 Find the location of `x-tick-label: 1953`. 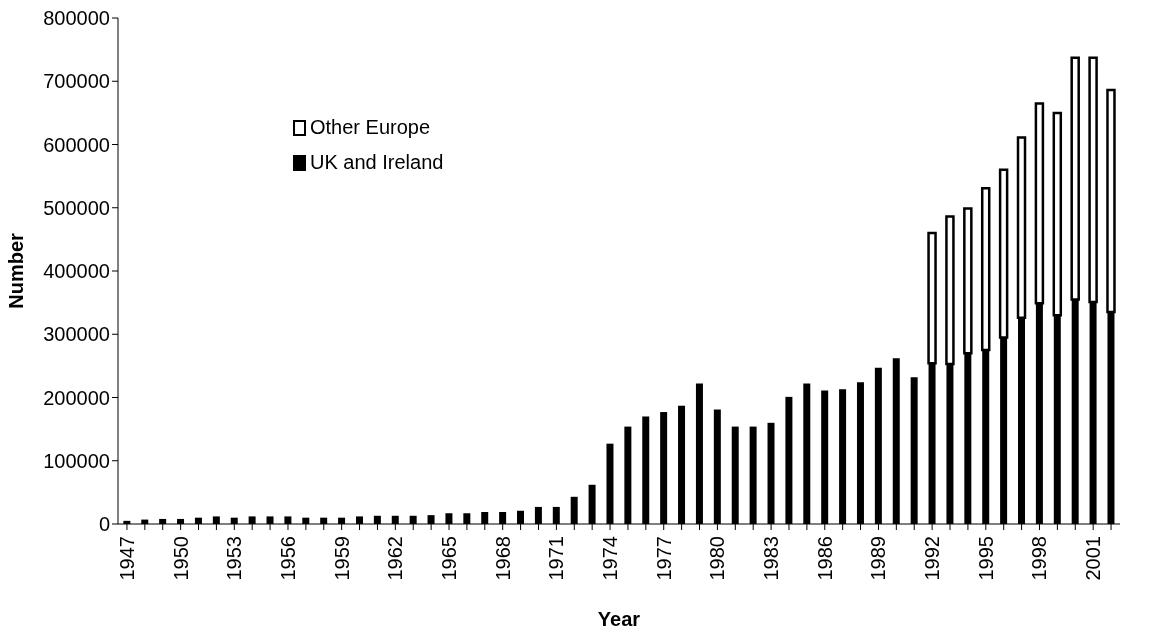

x-tick-label: 1953 is located at coordinates (234, 558).